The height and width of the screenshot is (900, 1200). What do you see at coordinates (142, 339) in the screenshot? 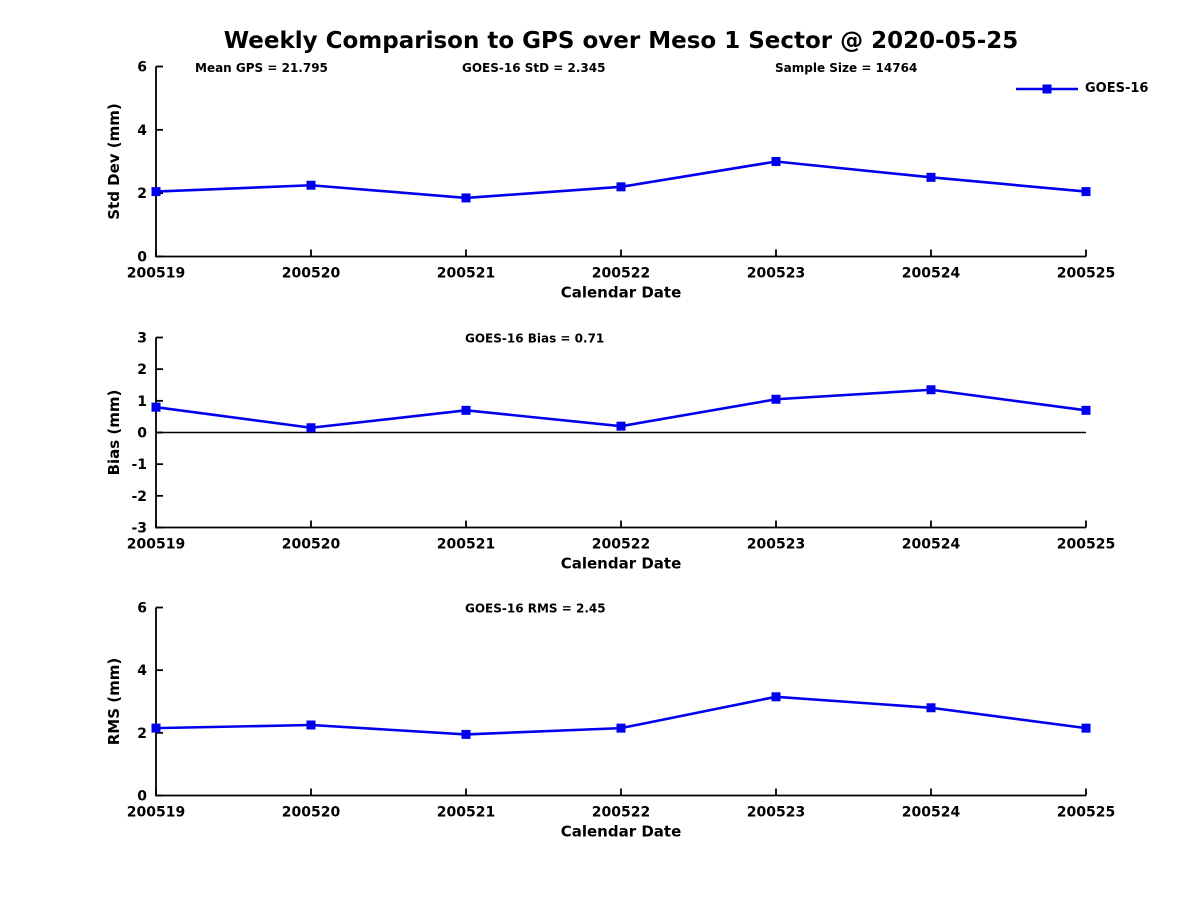
I see `y-tick-label: 3` at bounding box center [142, 339].